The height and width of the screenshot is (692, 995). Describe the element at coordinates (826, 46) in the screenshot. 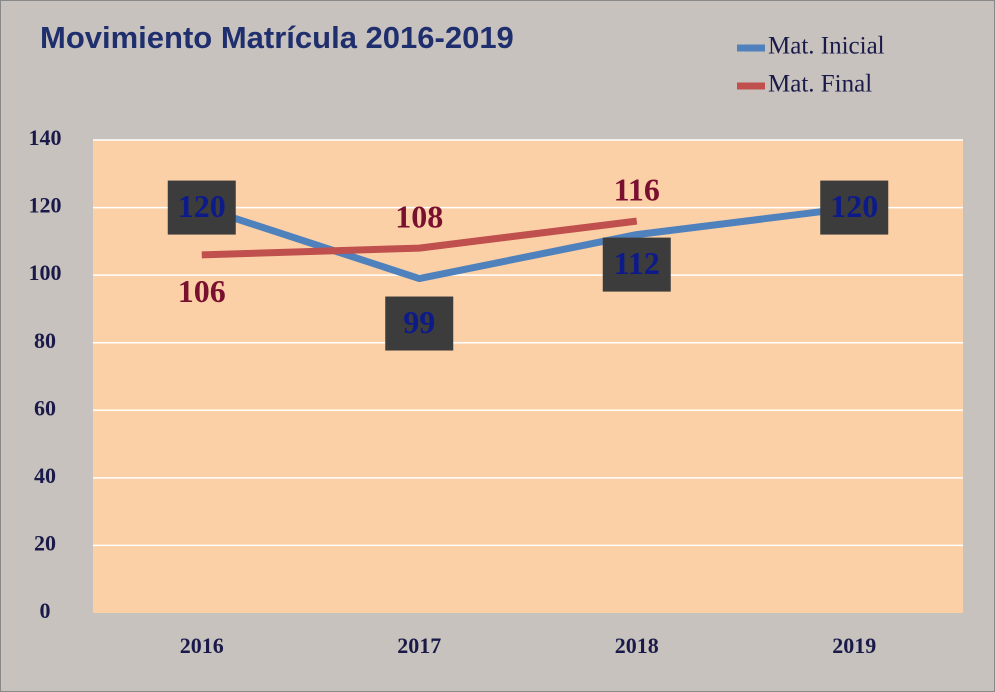

I see `legend-label: Mat. Inicial` at that location.